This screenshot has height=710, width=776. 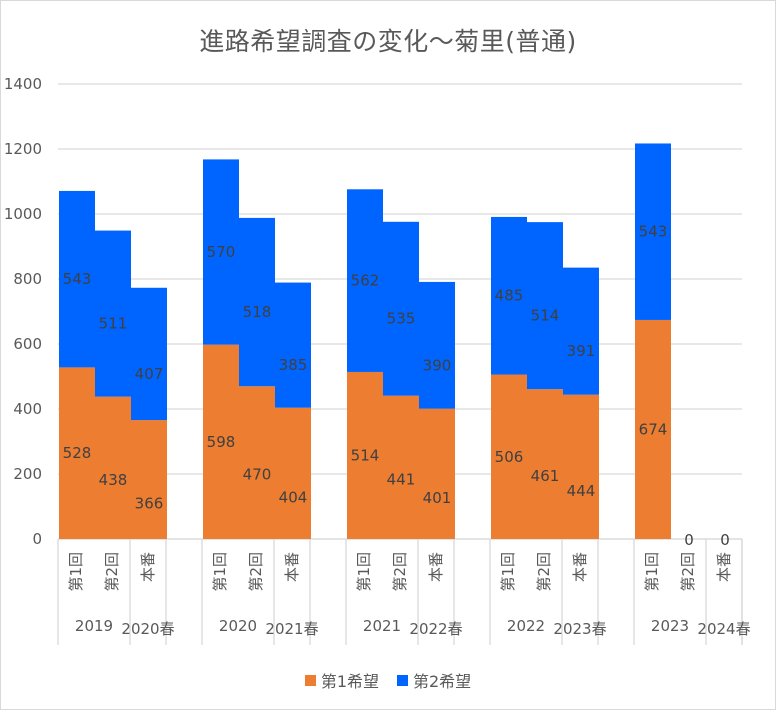 I want to click on data-label-second-choice: 514, so click(x=545, y=316).